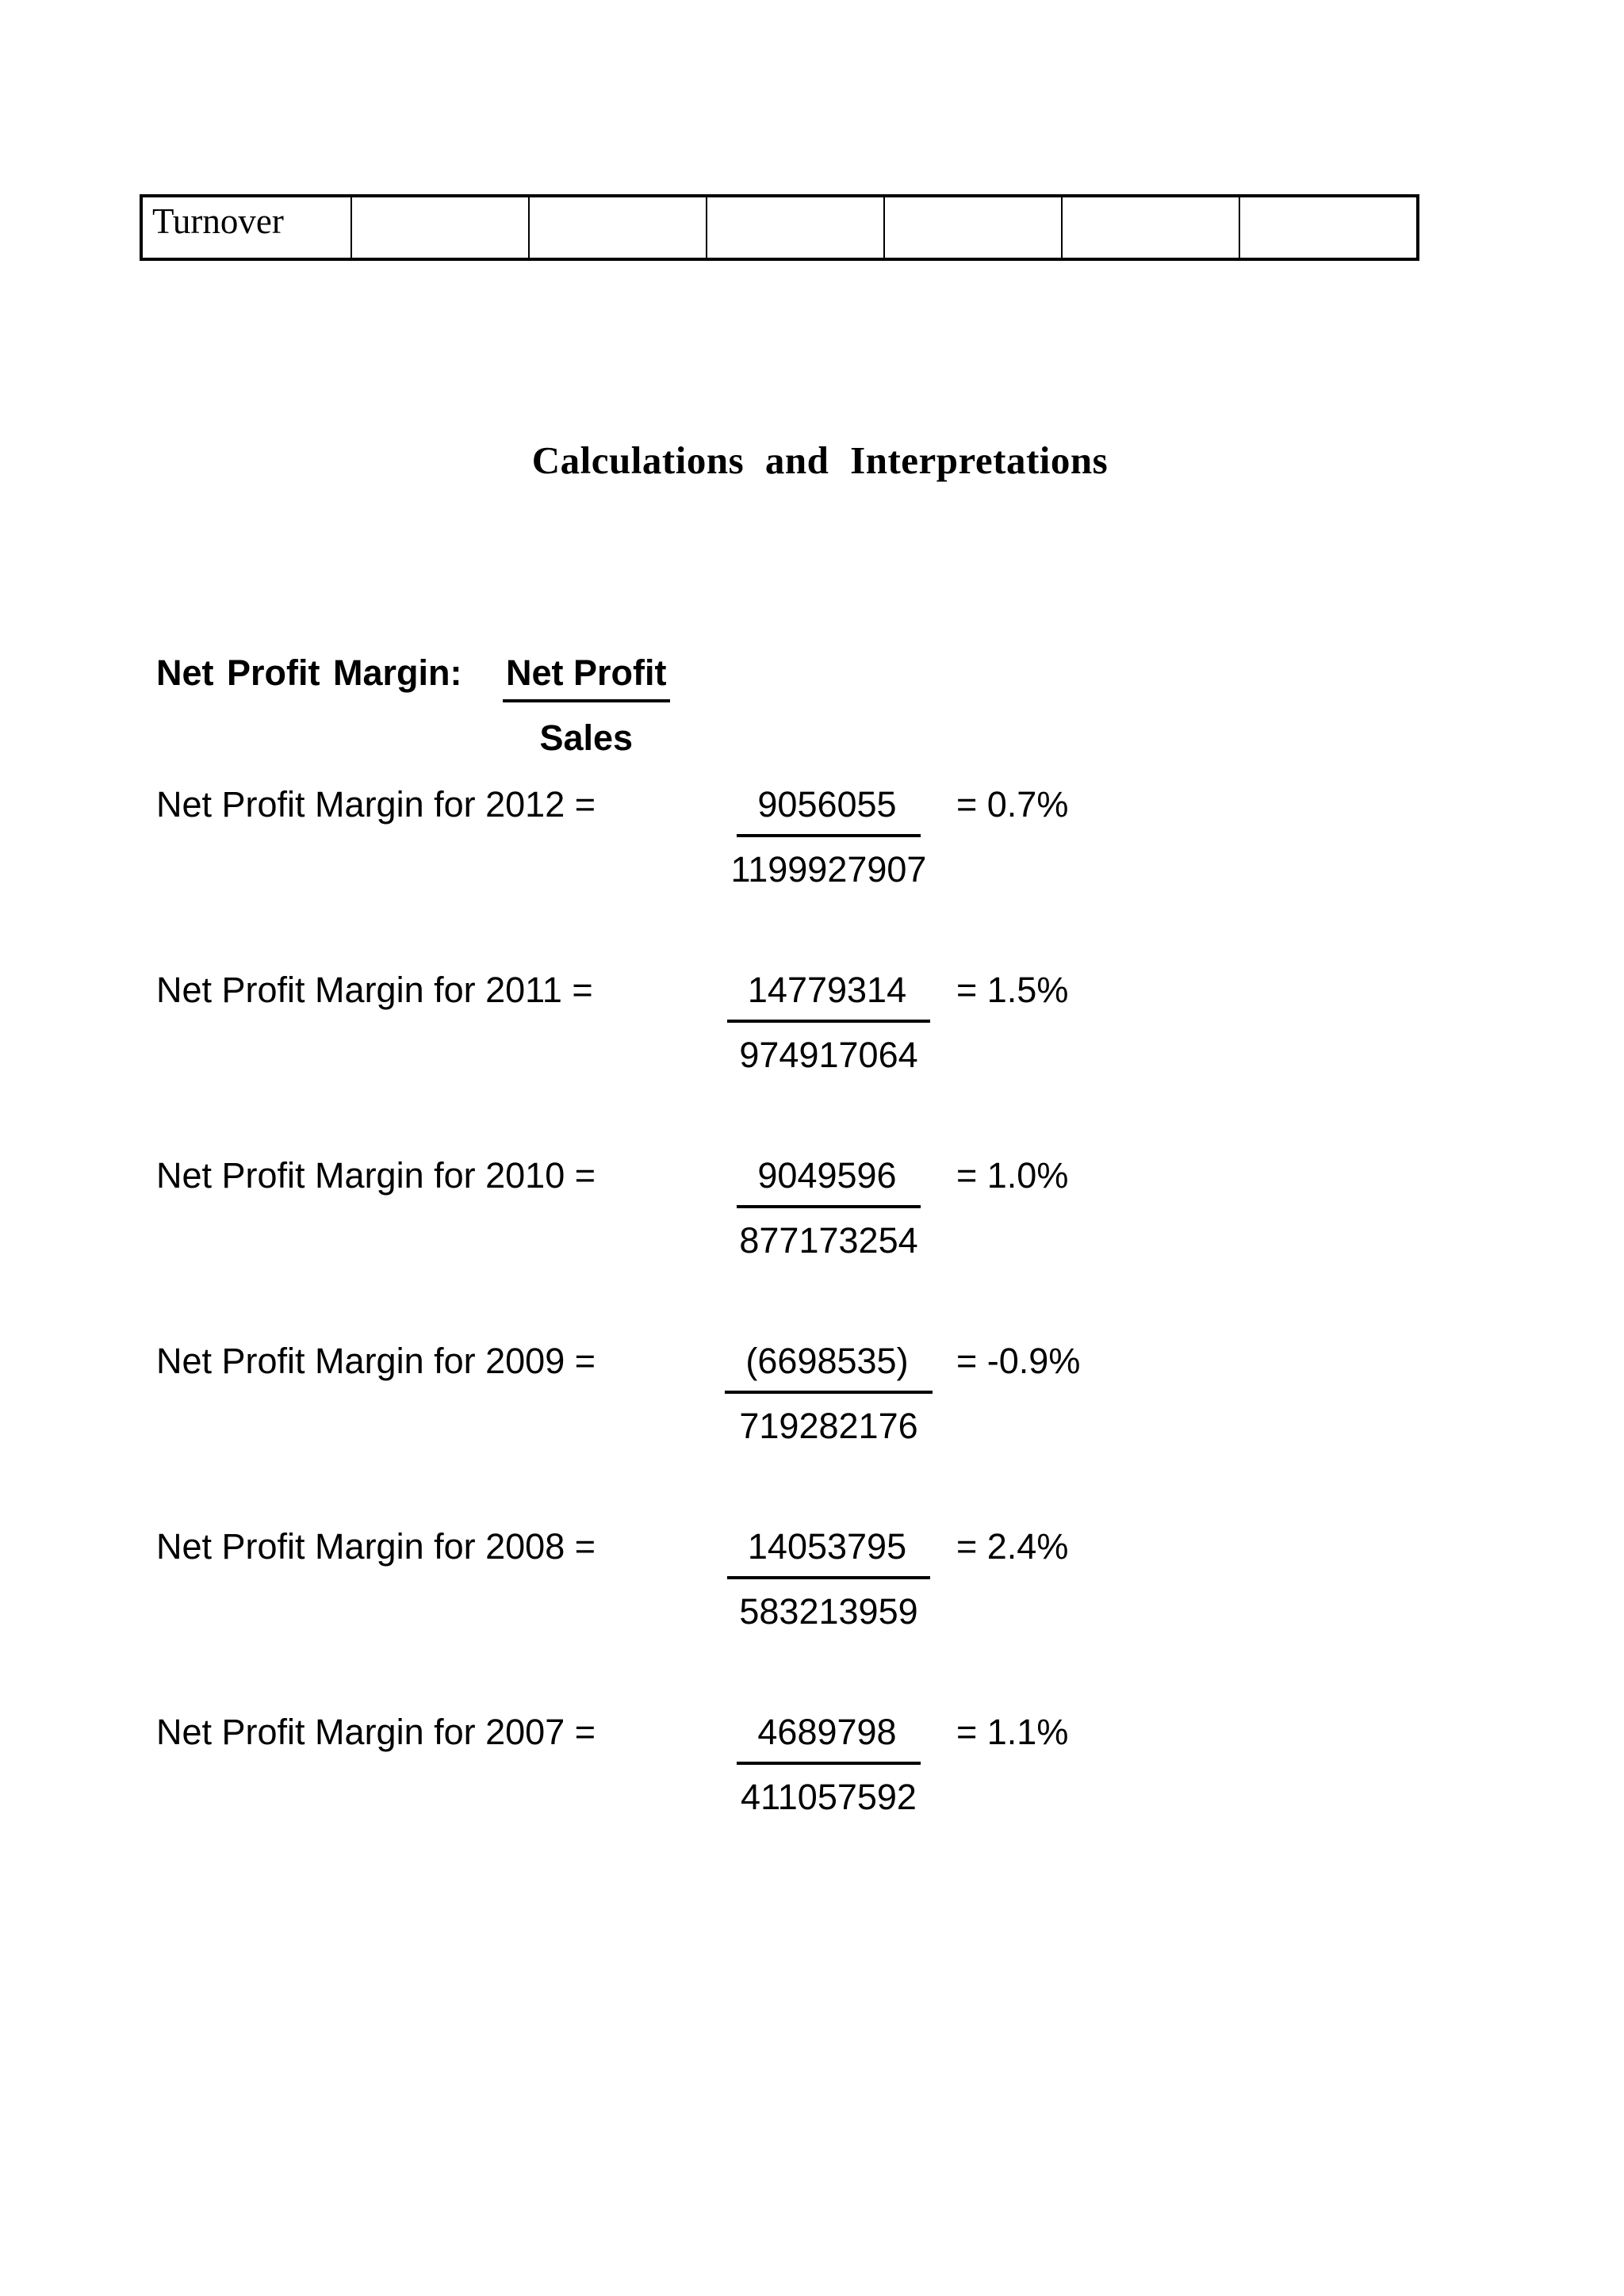  What do you see at coordinates (246, 228) in the screenshot?
I see `turnover-header-cell: Turnover` at bounding box center [246, 228].